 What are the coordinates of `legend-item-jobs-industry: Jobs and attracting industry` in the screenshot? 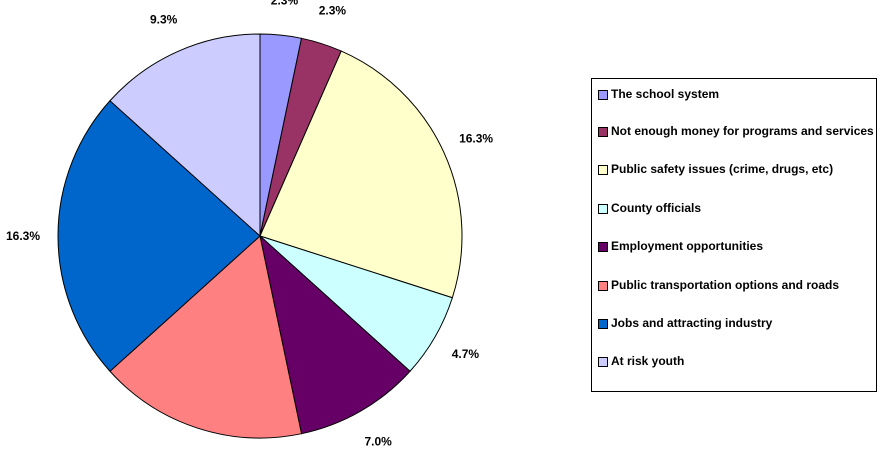 It's located at (736, 323).